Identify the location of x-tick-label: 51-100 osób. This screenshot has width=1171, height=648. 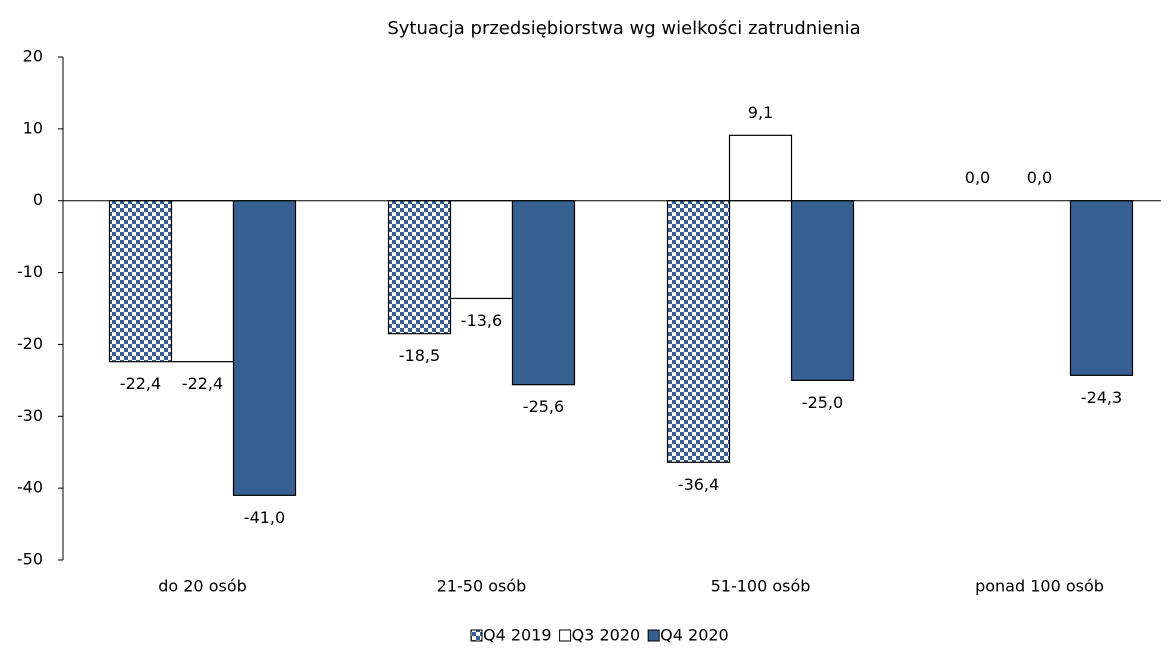
(761, 586).